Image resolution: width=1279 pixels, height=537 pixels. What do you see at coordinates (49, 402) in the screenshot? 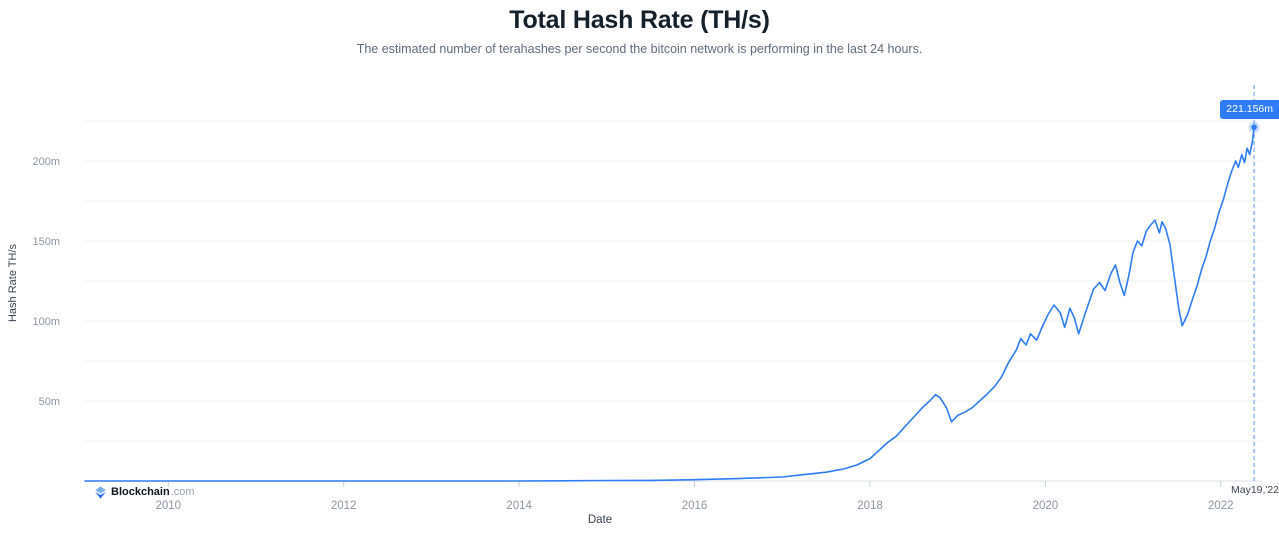
I see `y-tick-label: 50m` at bounding box center [49, 402].